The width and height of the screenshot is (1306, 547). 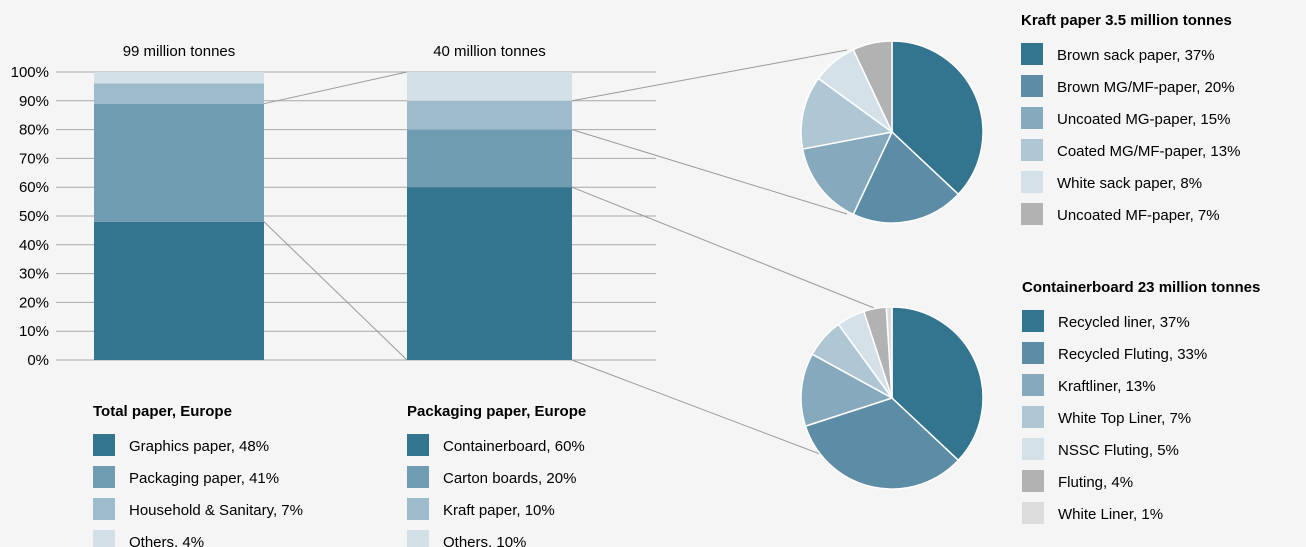 I want to click on y-tick-label: 80%, so click(x=34, y=130).